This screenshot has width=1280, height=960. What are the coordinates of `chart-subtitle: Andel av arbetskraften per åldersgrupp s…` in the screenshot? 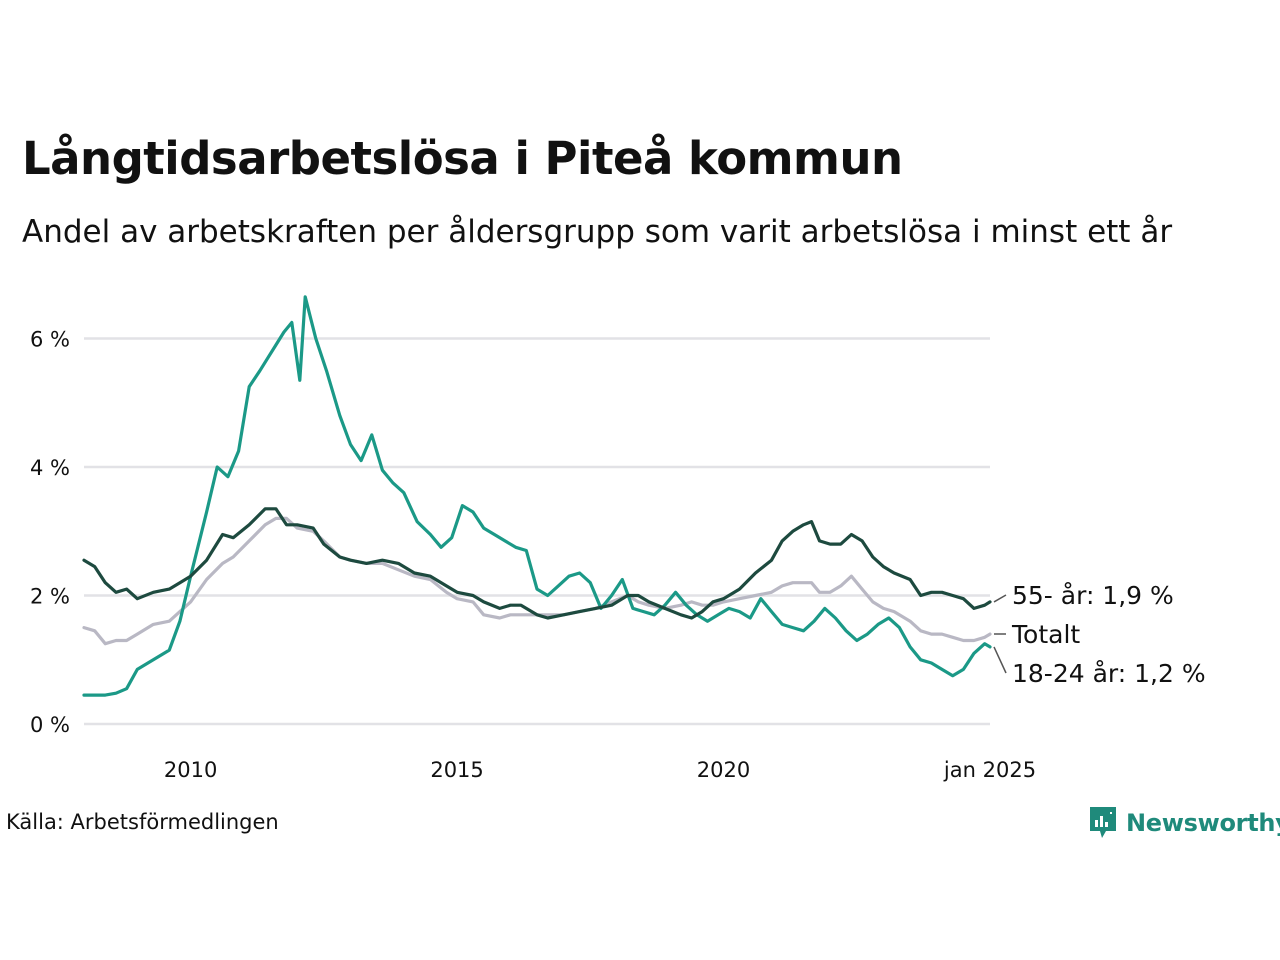 It's located at (597, 232).